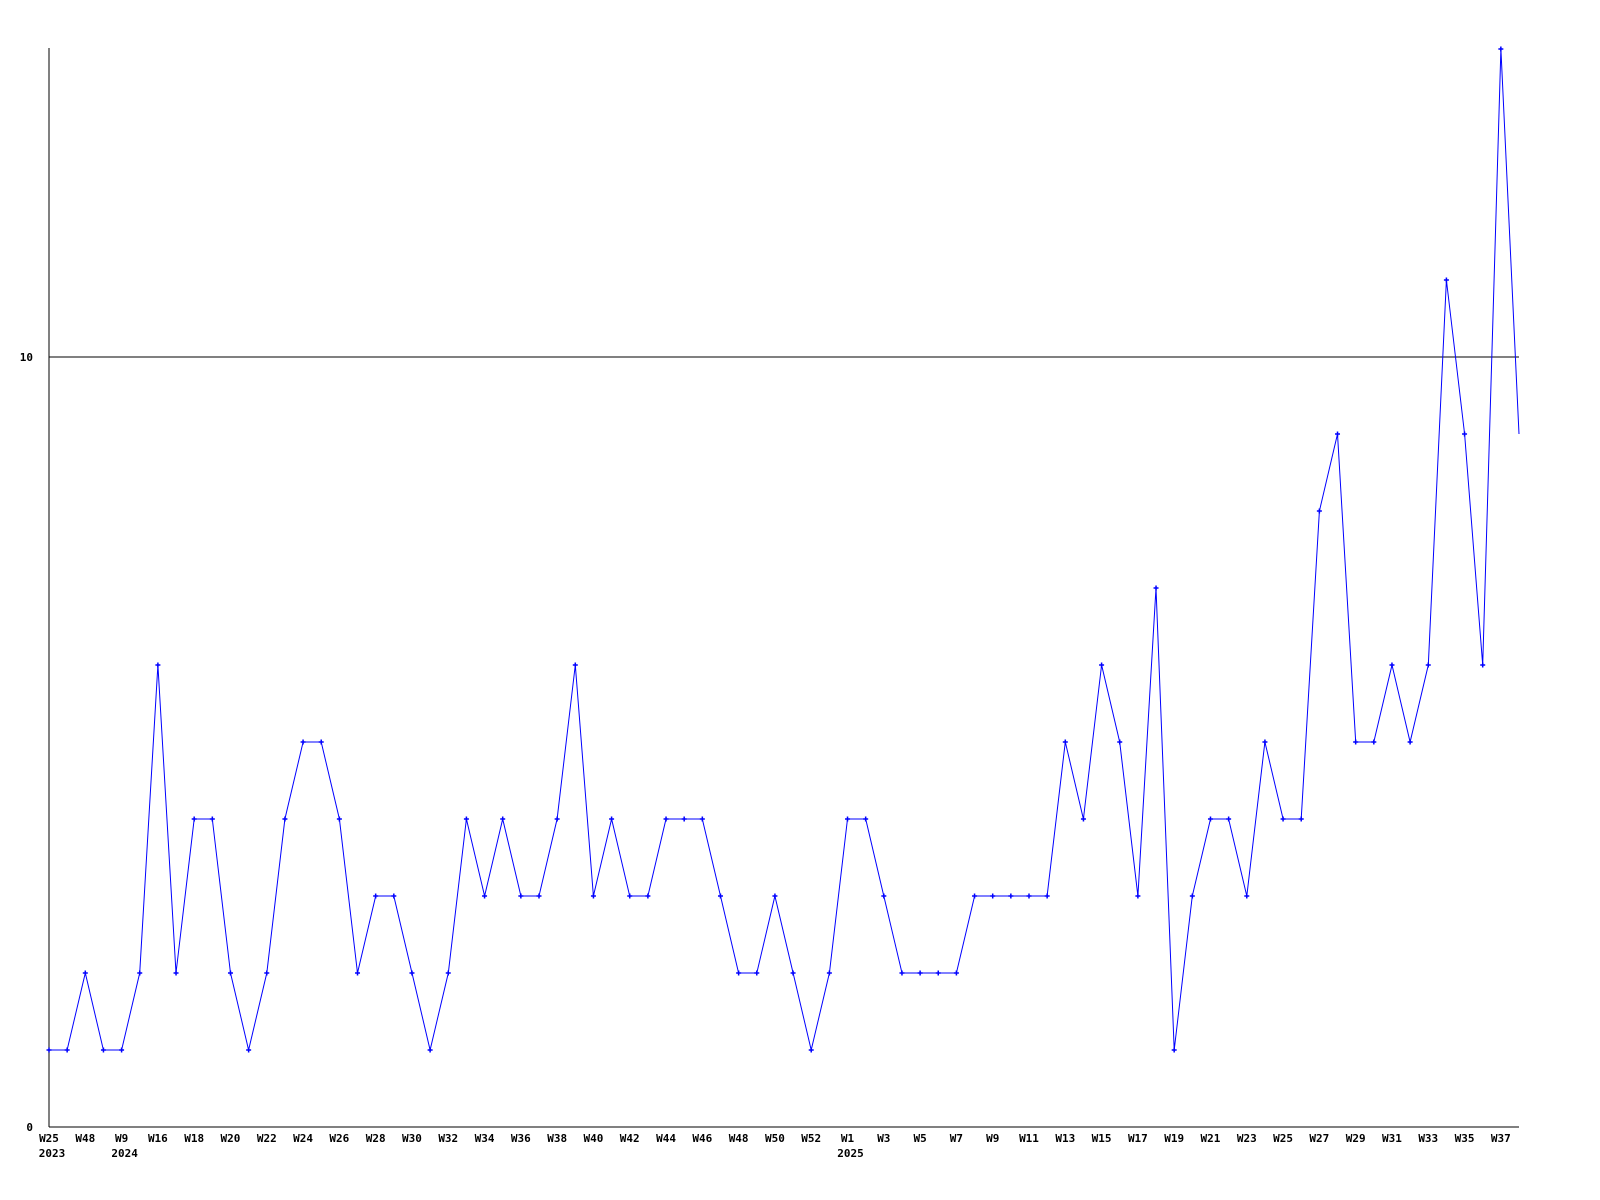 Image resolution: width=1600 pixels, height=1200 pixels. Describe the element at coordinates (158, 1138) in the screenshot. I see `x-tick-label: W16` at that location.